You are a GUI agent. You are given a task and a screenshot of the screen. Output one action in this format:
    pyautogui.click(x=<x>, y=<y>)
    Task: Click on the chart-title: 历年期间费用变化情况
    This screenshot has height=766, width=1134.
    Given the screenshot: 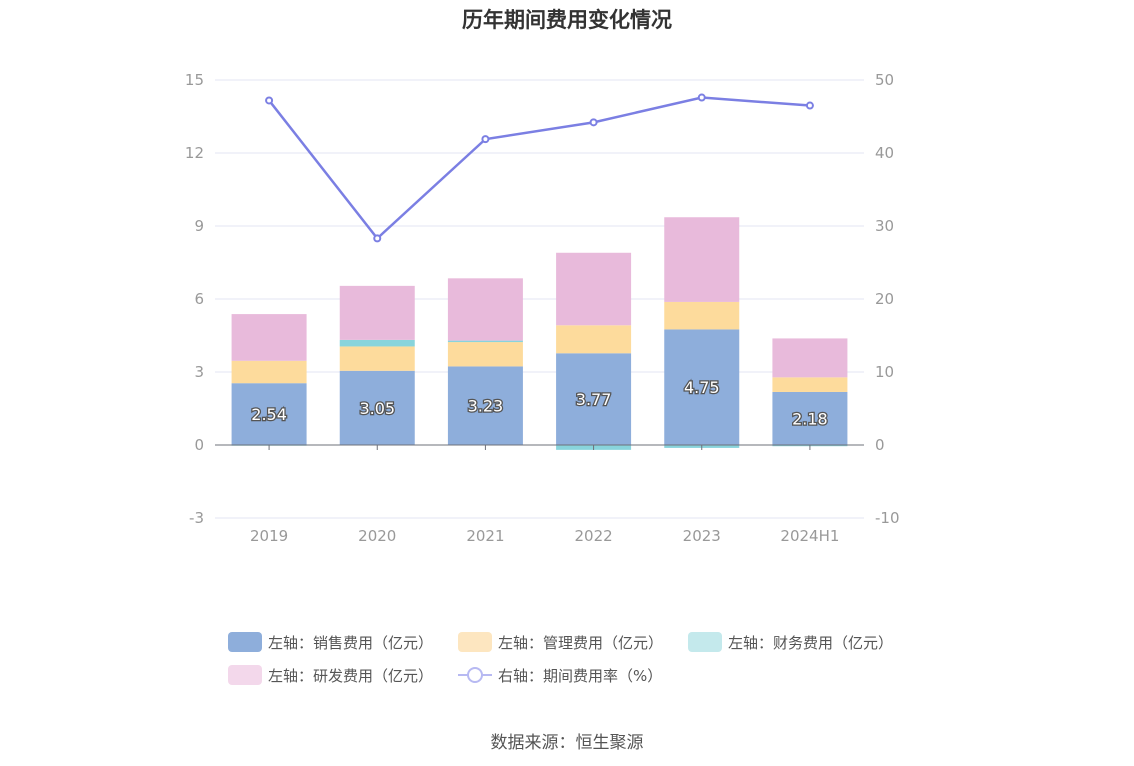 What is the action you would take?
    pyautogui.click(x=567, y=20)
    